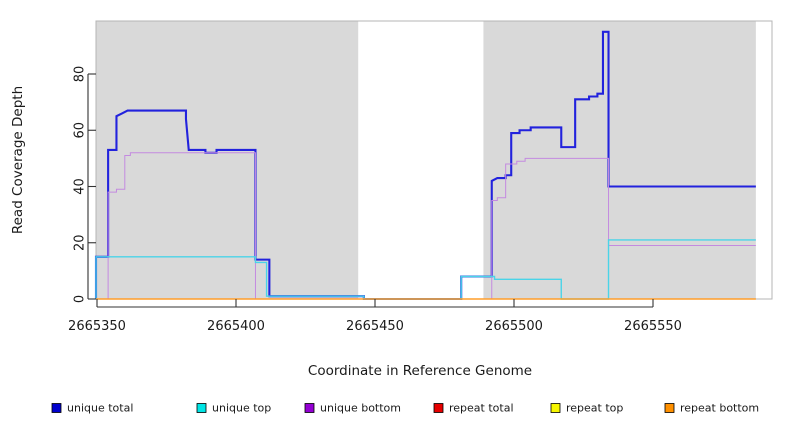 The height and width of the screenshot is (432, 792). I want to click on legend-item-repeat-bottom: repeat bottom, so click(711, 408).